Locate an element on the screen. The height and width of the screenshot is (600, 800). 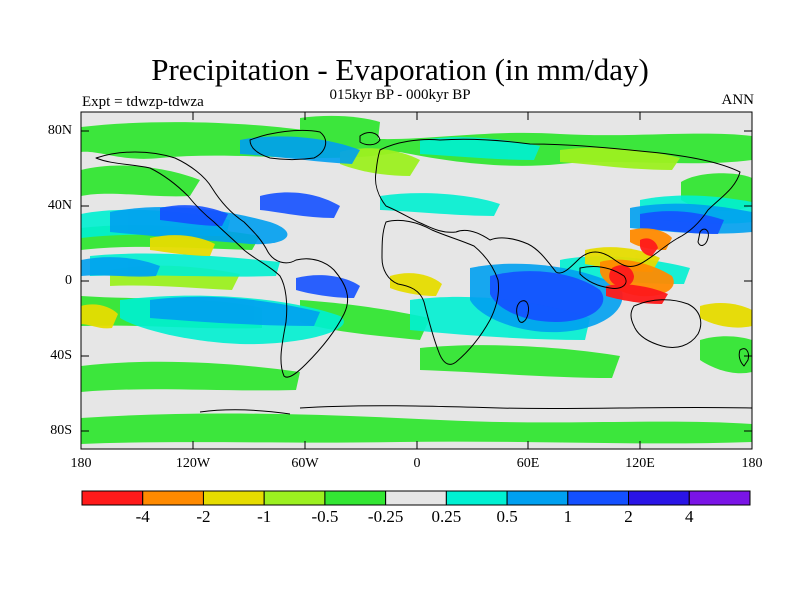
y-tick-label: 40S is located at coordinates (61, 355).